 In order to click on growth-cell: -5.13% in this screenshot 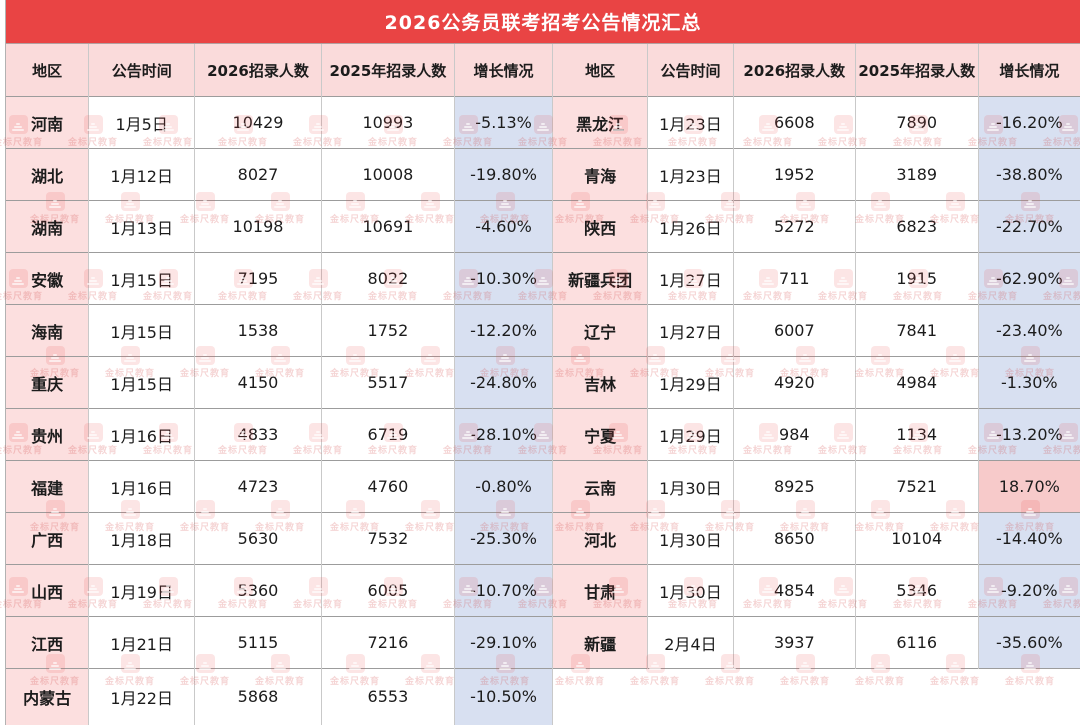, I will do `click(503, 122)`.